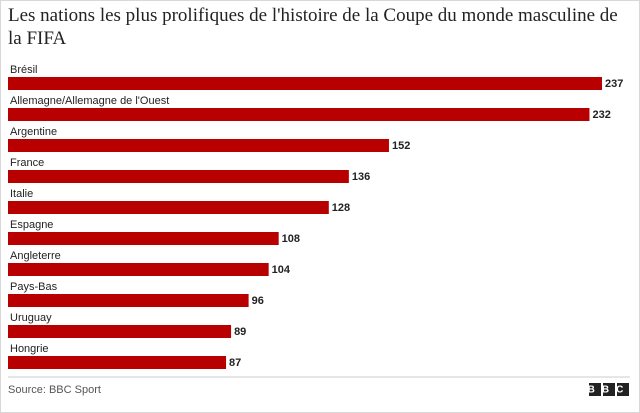 This screenshot has height=413, width=640. I want to click on category-label: Brésil, so click(24, 70).